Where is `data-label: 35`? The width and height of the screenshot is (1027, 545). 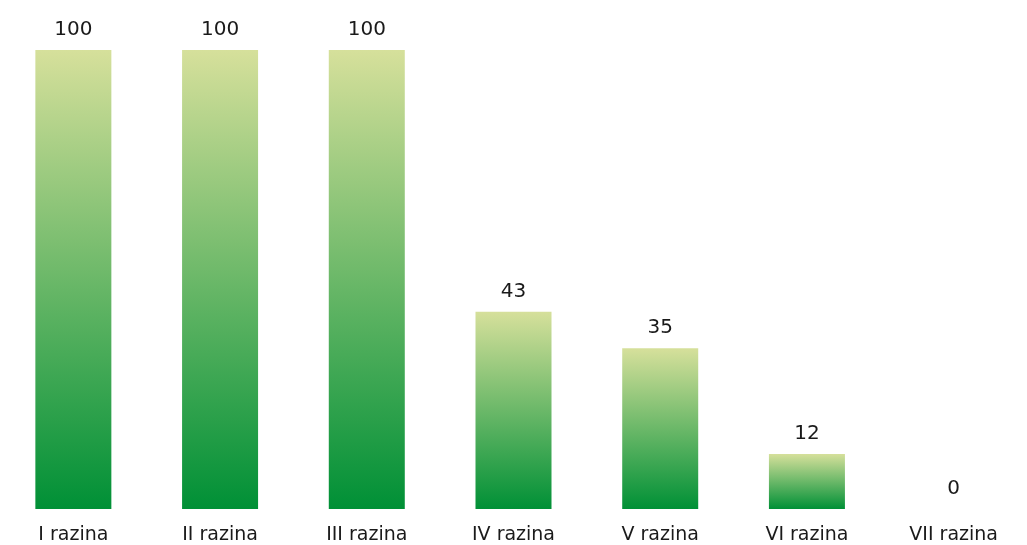
data-label: 35 is located at coordinates (660, 326).